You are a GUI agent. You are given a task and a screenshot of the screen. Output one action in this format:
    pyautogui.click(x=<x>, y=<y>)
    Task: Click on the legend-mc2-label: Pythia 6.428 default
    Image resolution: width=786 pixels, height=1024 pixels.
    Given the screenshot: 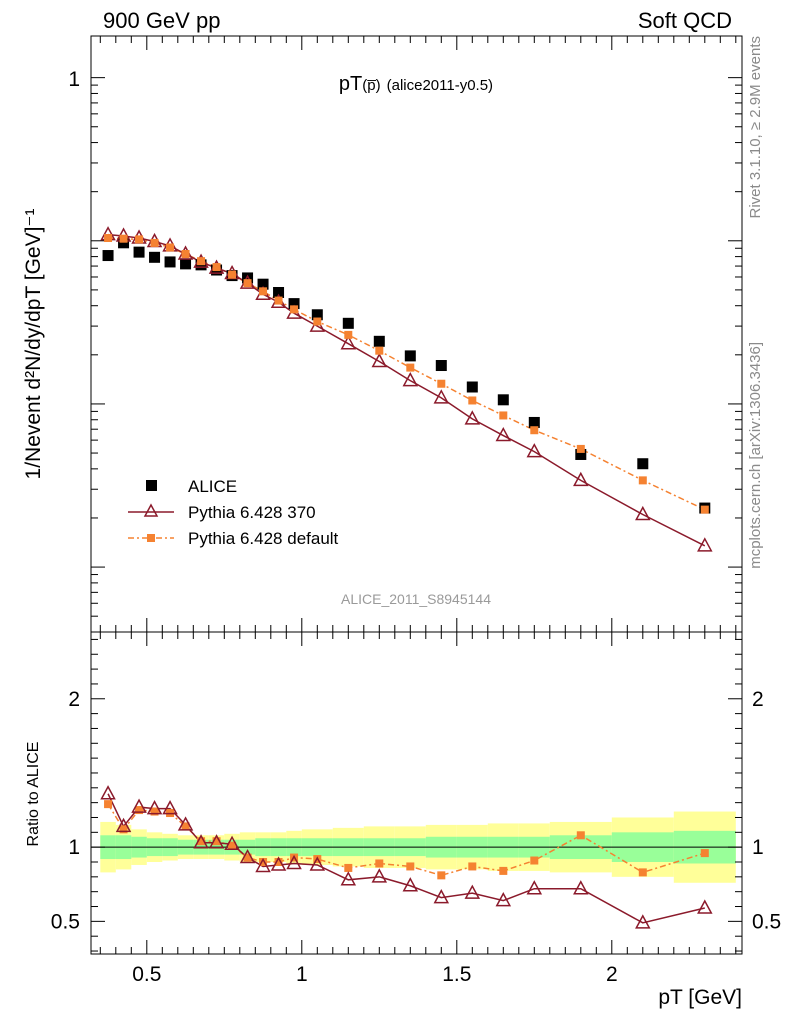 What is the action you would take?
    pyautogui.click(x=263, y=538)
    